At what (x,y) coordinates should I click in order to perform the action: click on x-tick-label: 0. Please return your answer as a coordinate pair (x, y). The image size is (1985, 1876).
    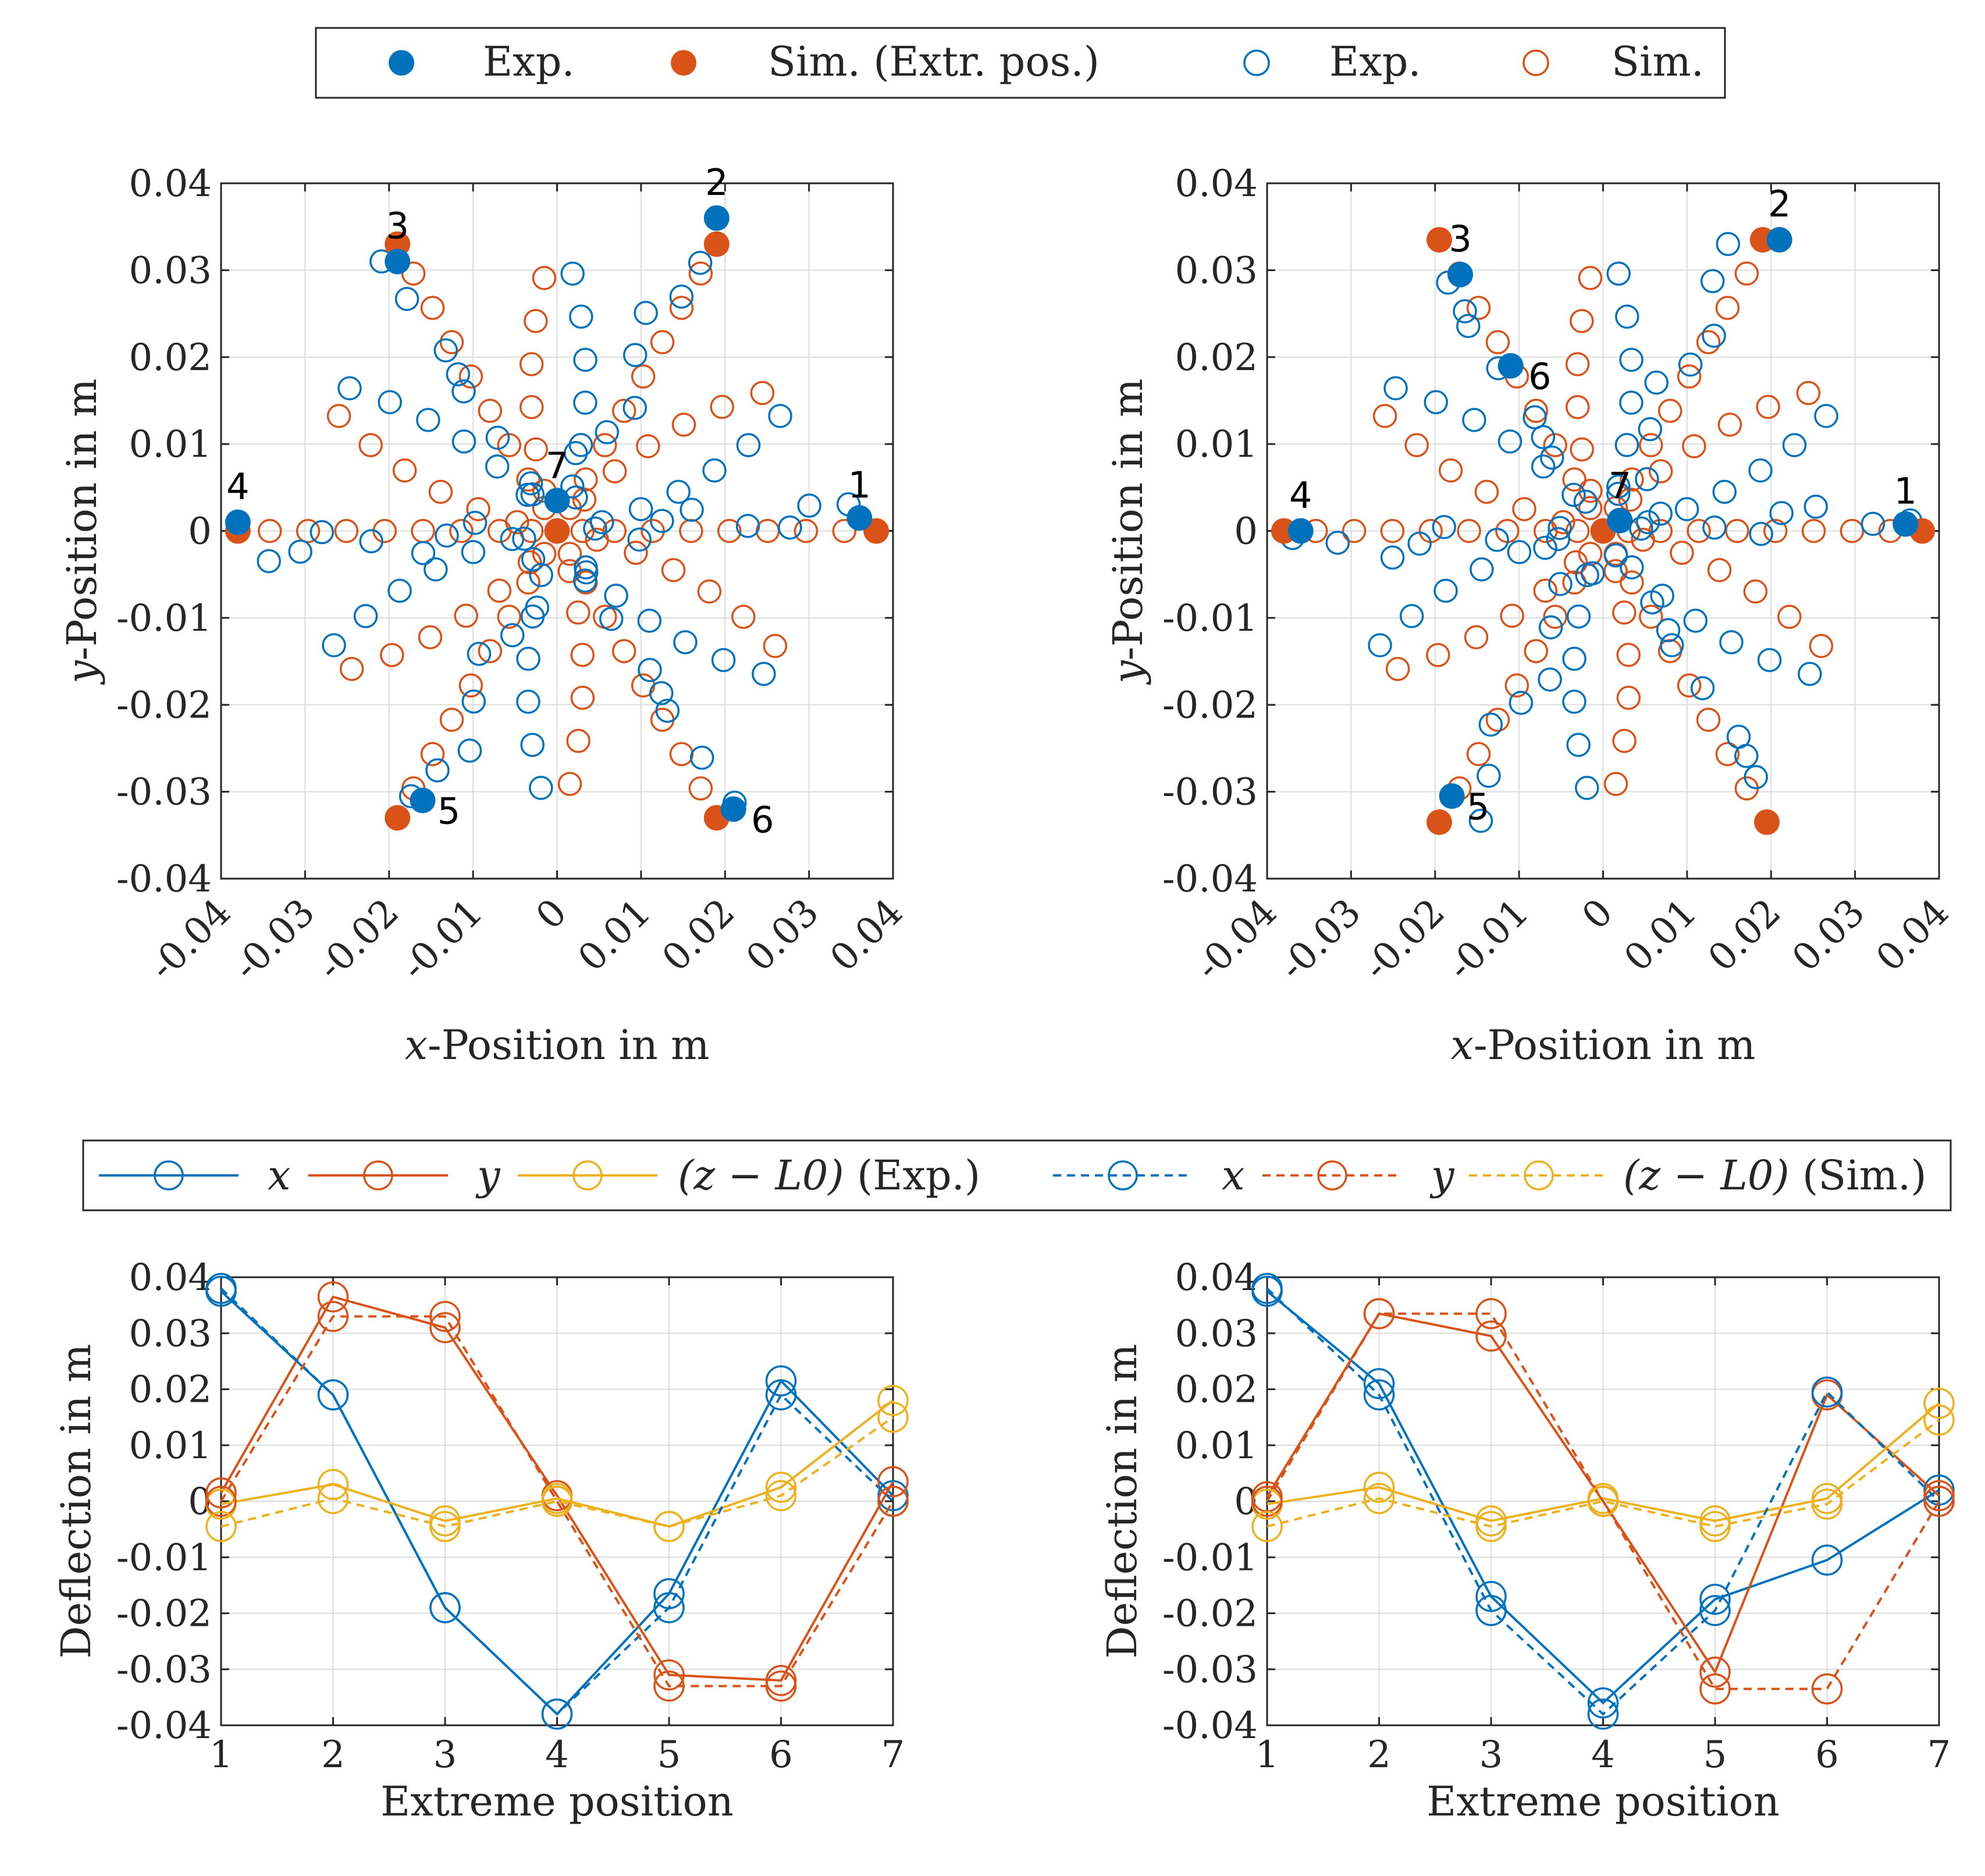
    Looking at the image, I should click on (1597, 914).